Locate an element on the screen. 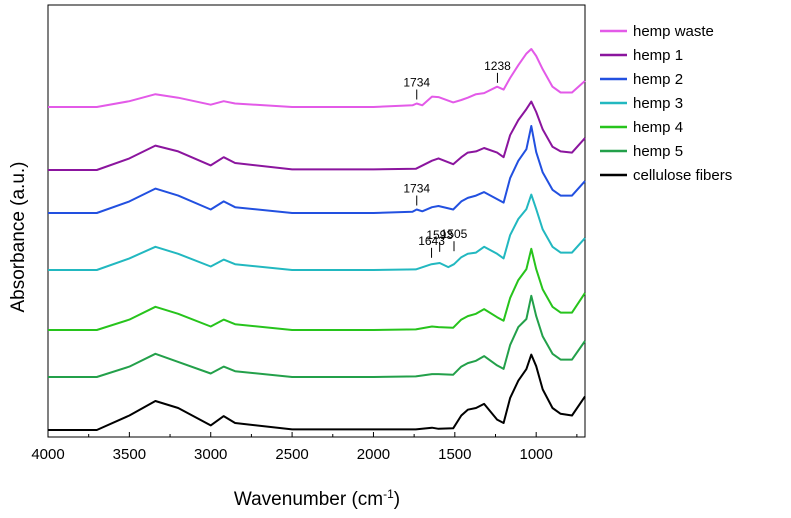 The width and height of the screenshot is (791, 518). x-axis-ticks: 4000 3500 3000 2500 2000 1500 1000 is located at coordinates (304, 447).